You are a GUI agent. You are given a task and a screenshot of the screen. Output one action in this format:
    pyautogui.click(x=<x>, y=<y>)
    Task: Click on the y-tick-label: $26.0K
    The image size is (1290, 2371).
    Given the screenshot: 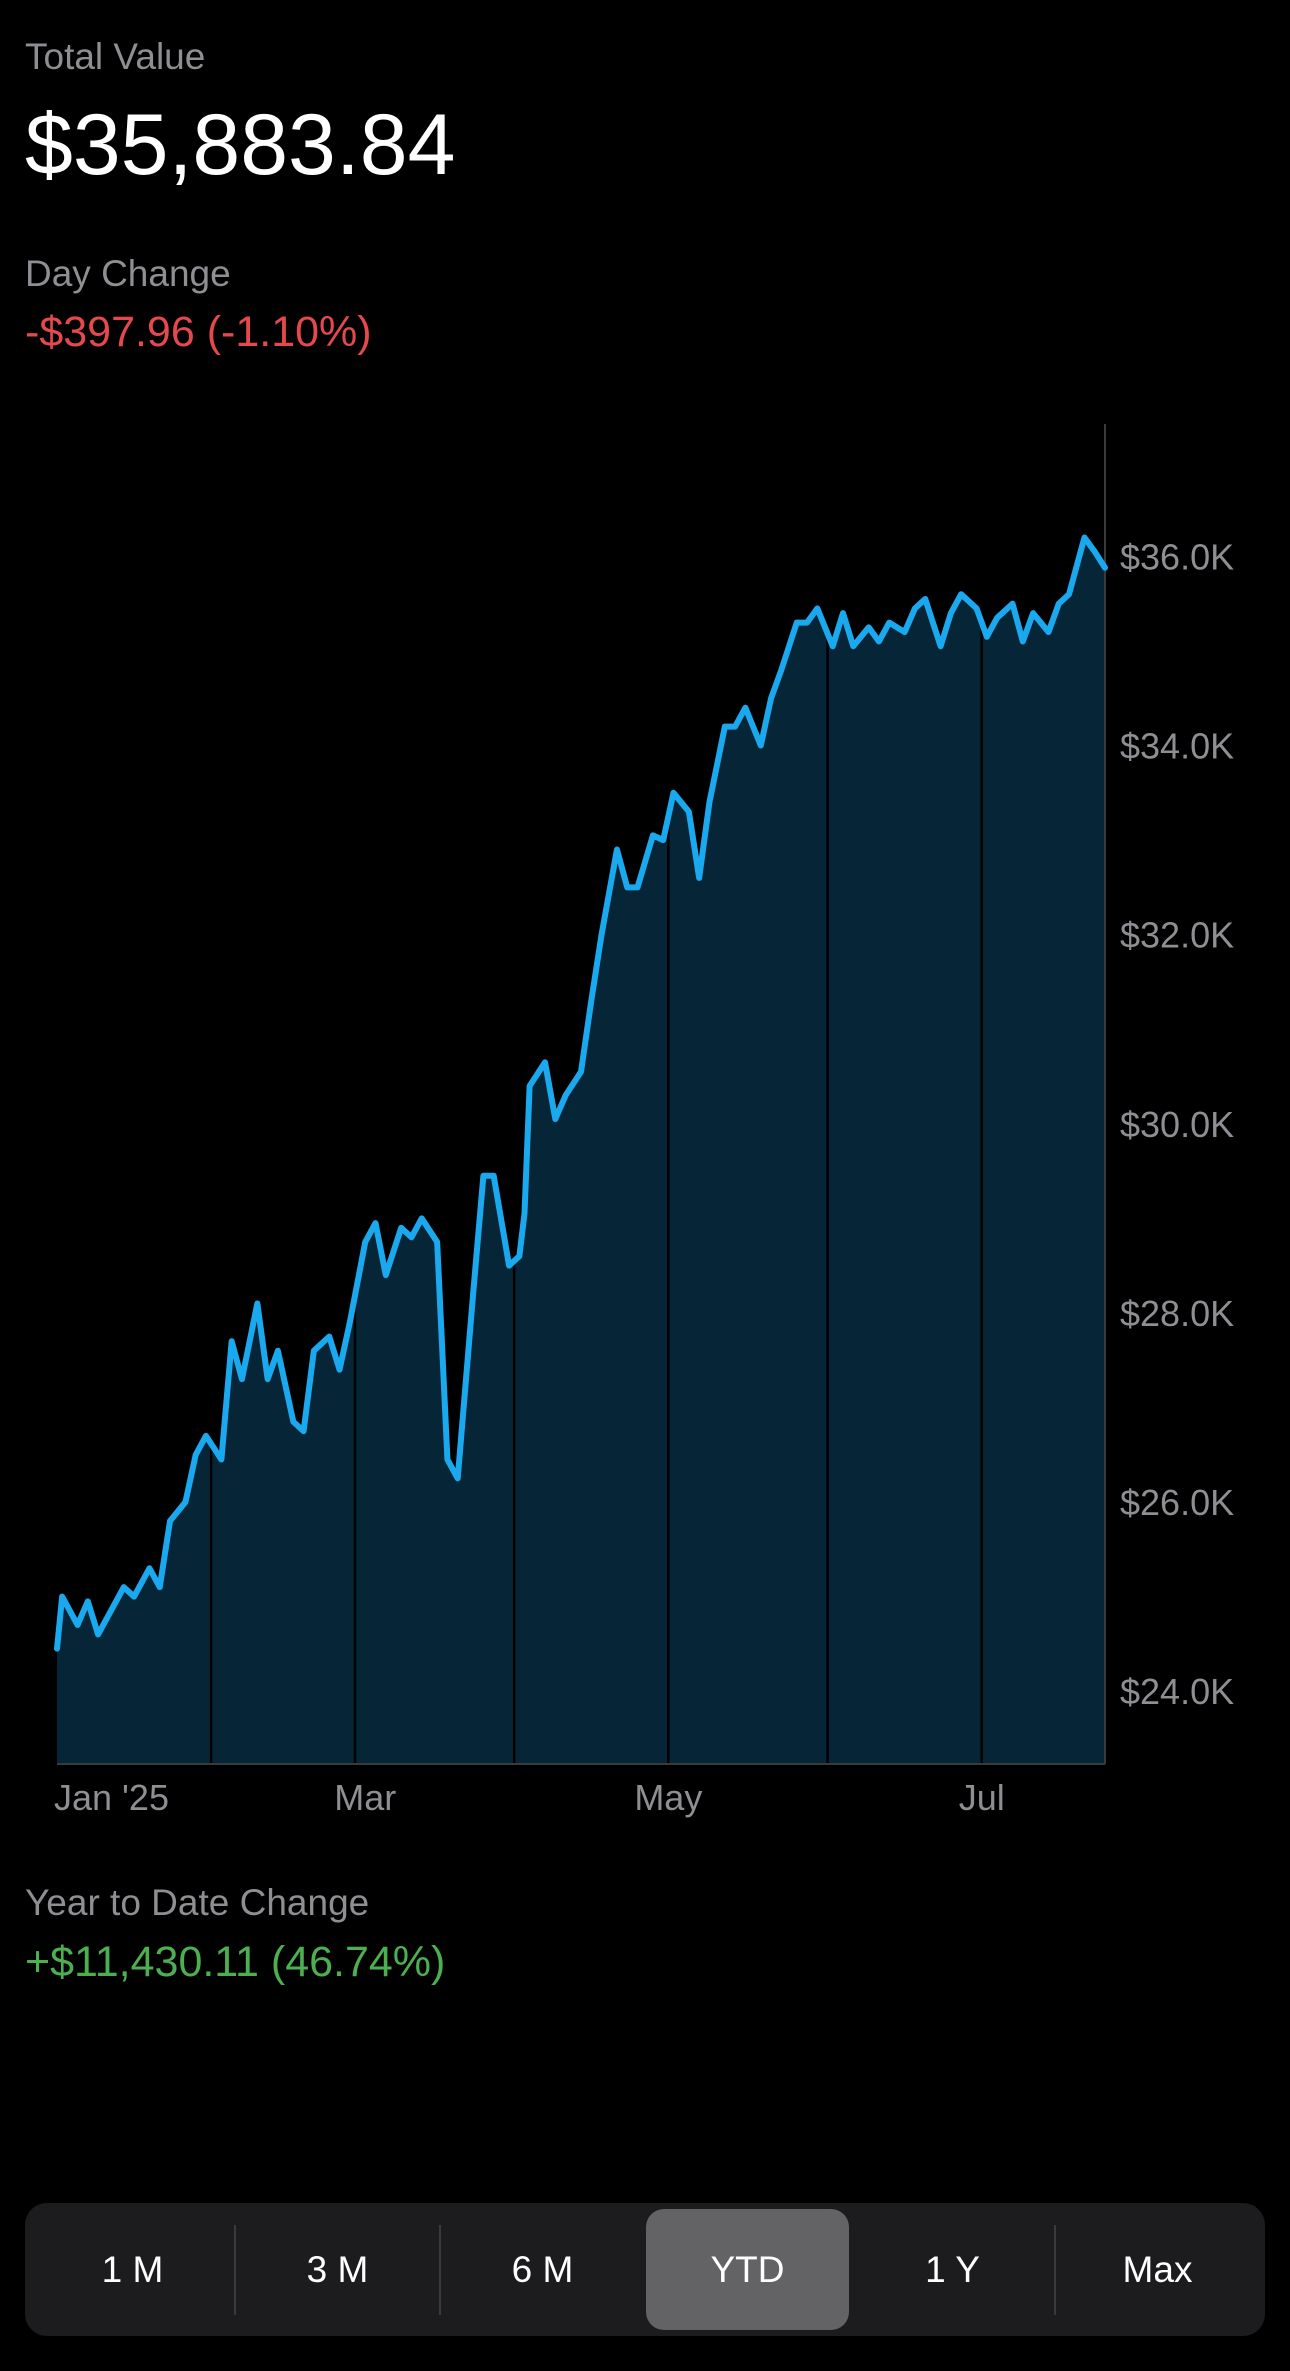 What is the action you would take?
    pyautogui.click(x=1177, y=1502)
    